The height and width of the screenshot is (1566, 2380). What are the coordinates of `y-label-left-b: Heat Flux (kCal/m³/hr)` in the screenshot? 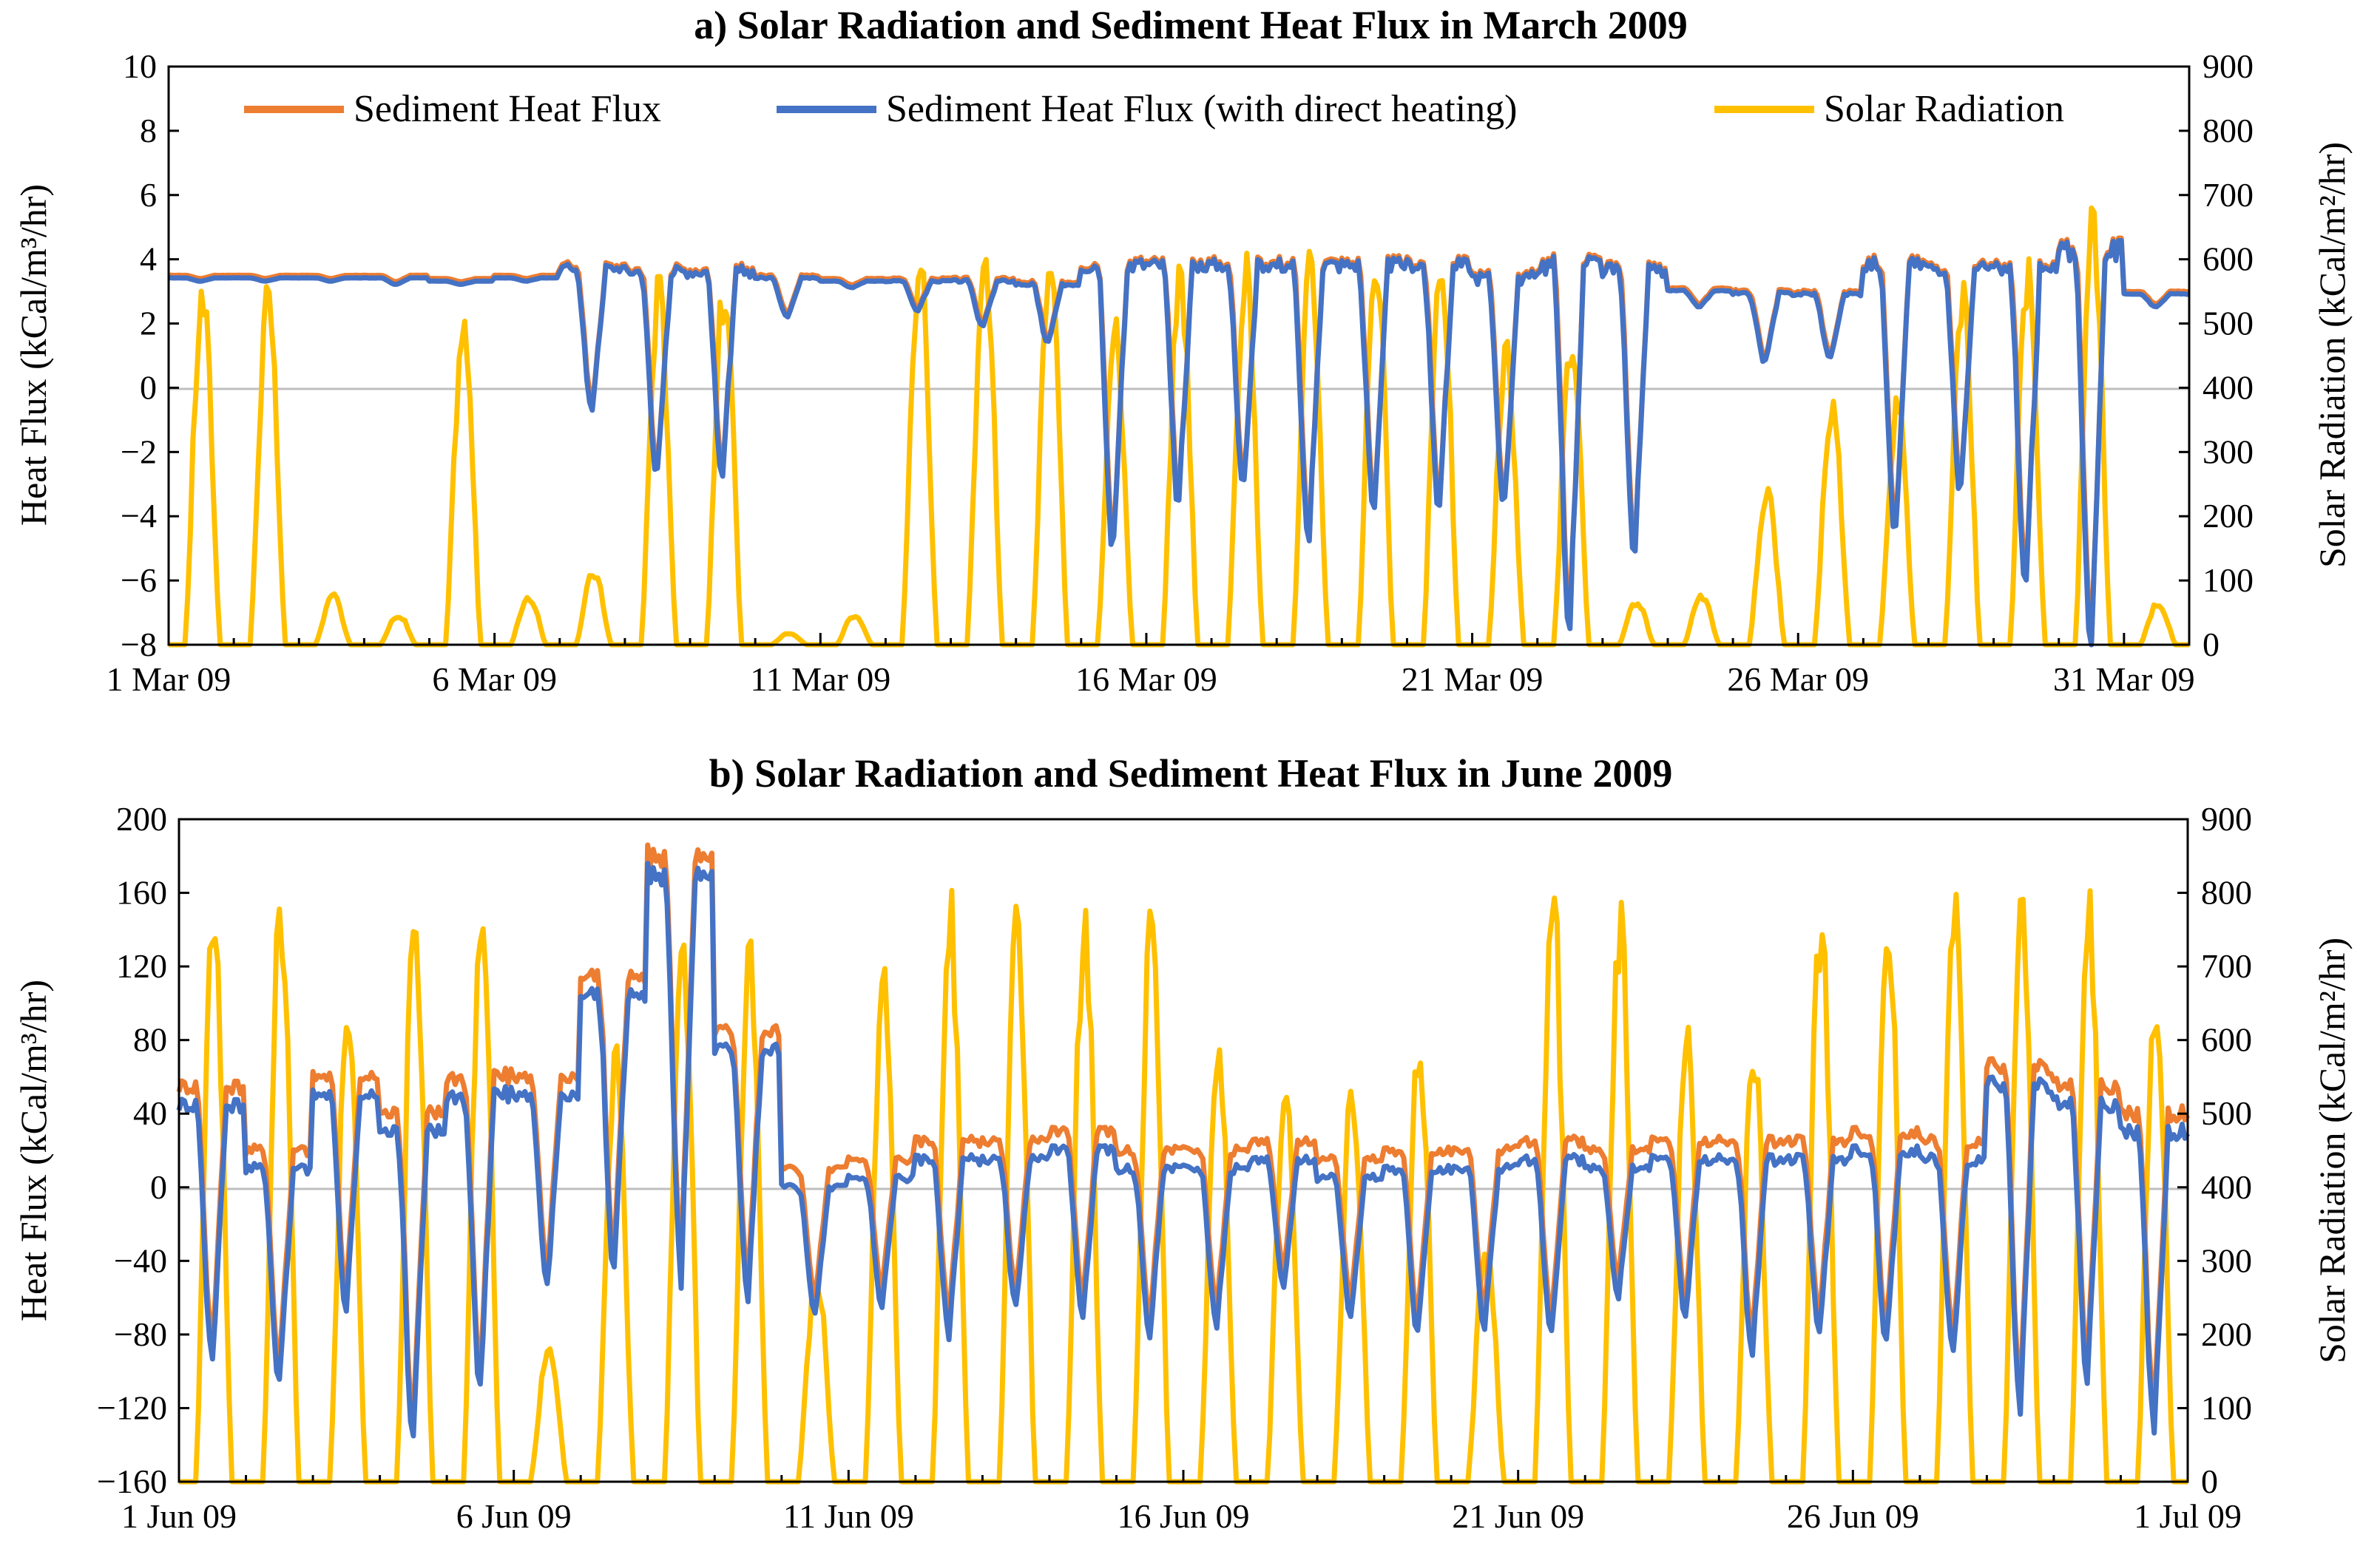 It's located at (33, 1150).